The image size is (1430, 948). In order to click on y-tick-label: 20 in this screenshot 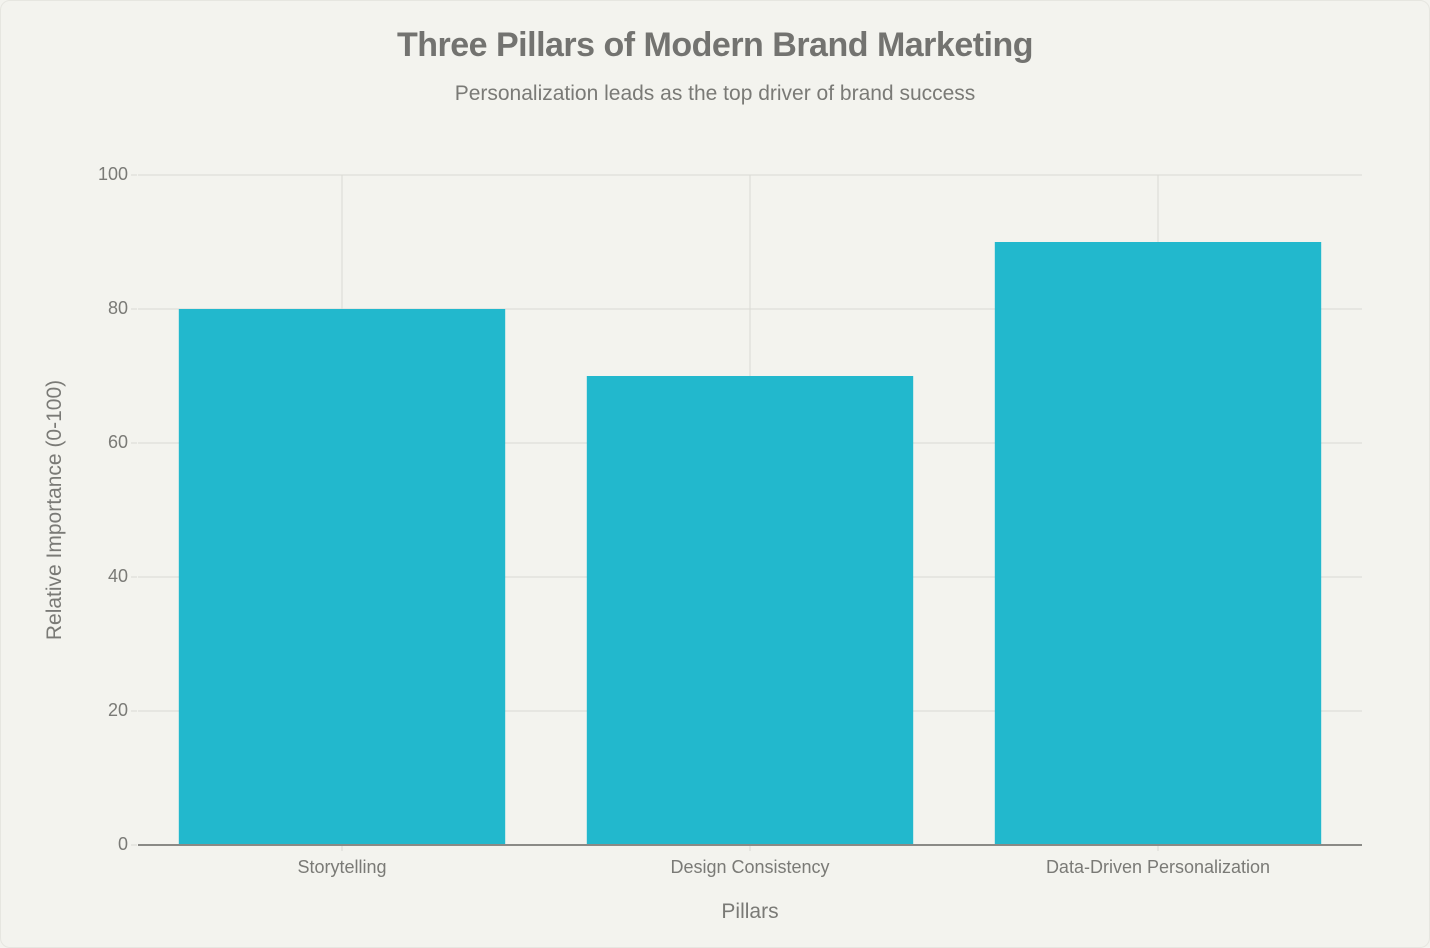, I will do `click(117, 710)`.